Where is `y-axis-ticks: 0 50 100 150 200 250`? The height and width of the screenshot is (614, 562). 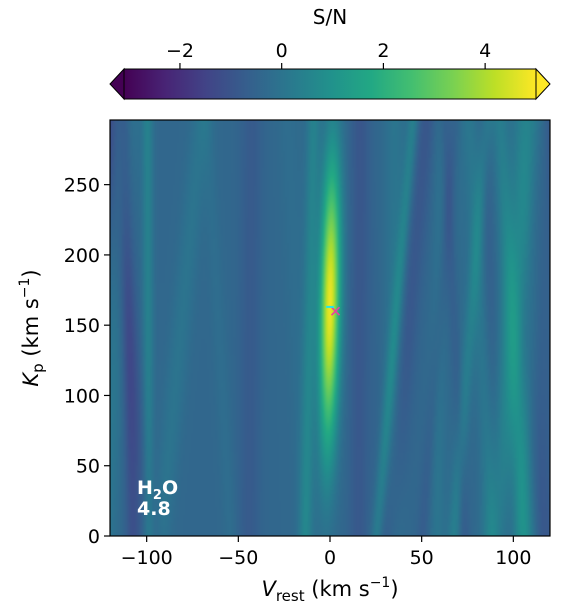 y-axis-ticks: 0 50 100 150 200 250 is located at coordinates (87, 361).